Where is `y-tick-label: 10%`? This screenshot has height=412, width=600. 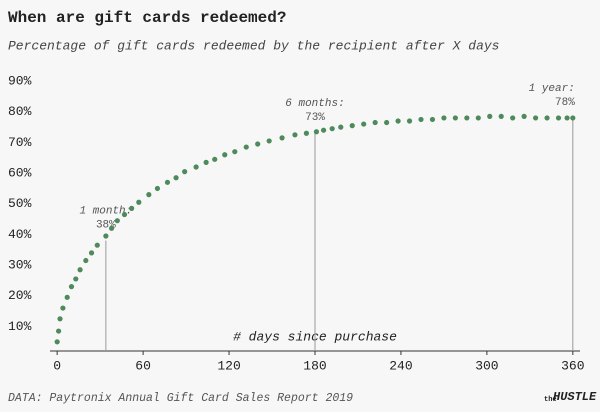
y-tick-label: 10% is located at coordinates (20, 326).